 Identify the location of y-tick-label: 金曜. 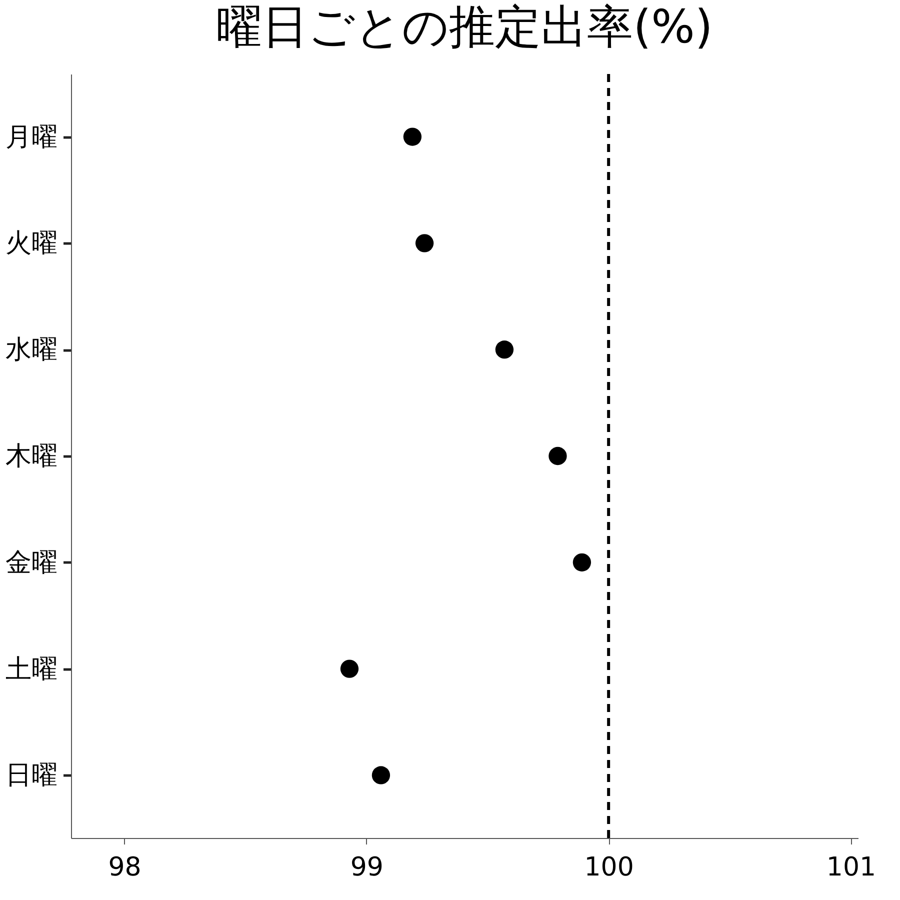
(32, 563).